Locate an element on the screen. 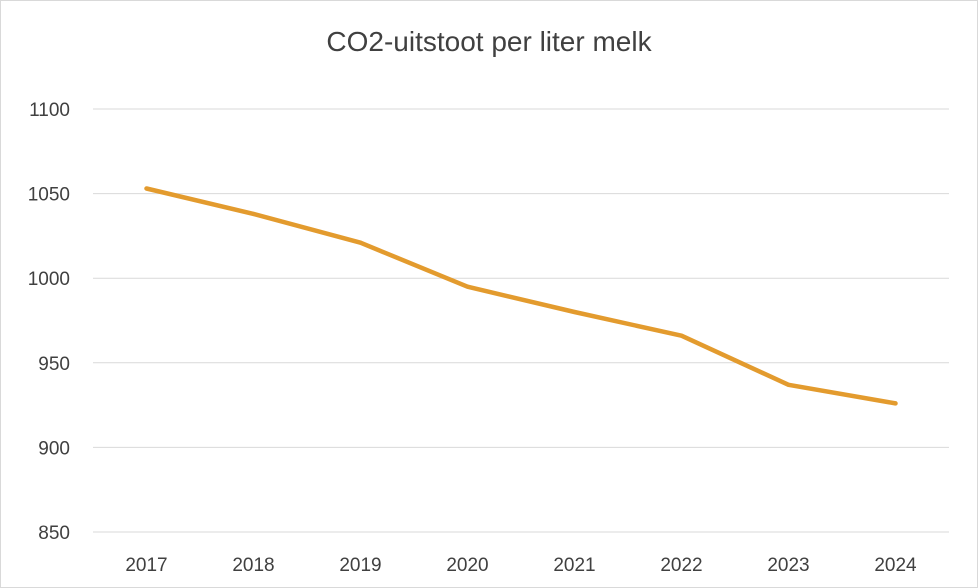 This screenshot has width=978, height=588. y-tick-label: 1100 is located at coordinates (49, 110).